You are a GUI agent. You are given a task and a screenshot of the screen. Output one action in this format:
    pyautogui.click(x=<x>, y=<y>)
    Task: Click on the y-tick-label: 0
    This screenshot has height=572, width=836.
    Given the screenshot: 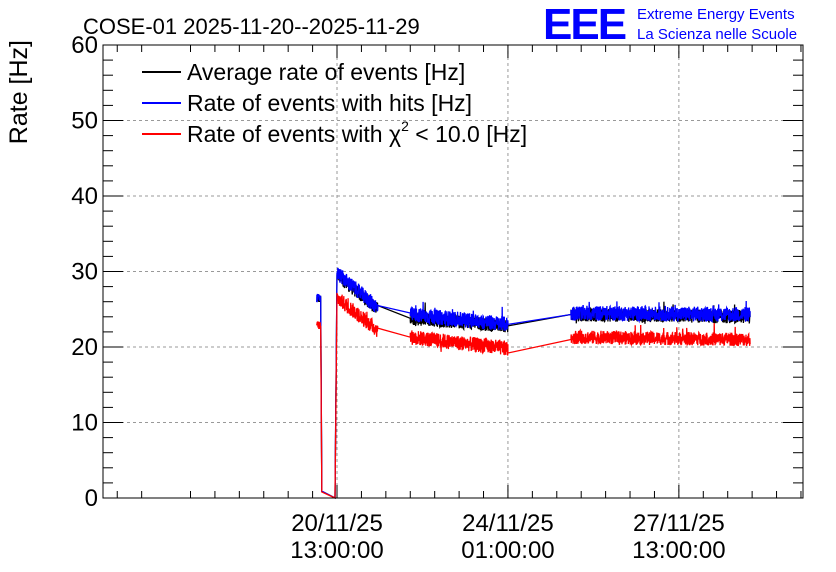 What is the action you would take?
    pyautogui.click(x=91, y=498)
    